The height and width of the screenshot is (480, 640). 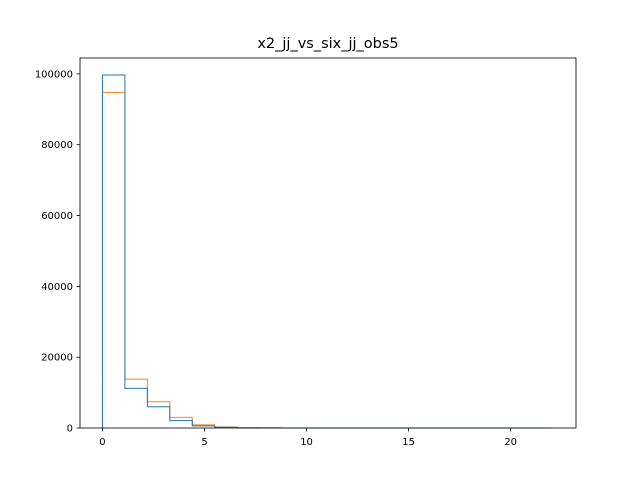 I want to click on y-tick-label: 80000, so click(x=57, y=145).